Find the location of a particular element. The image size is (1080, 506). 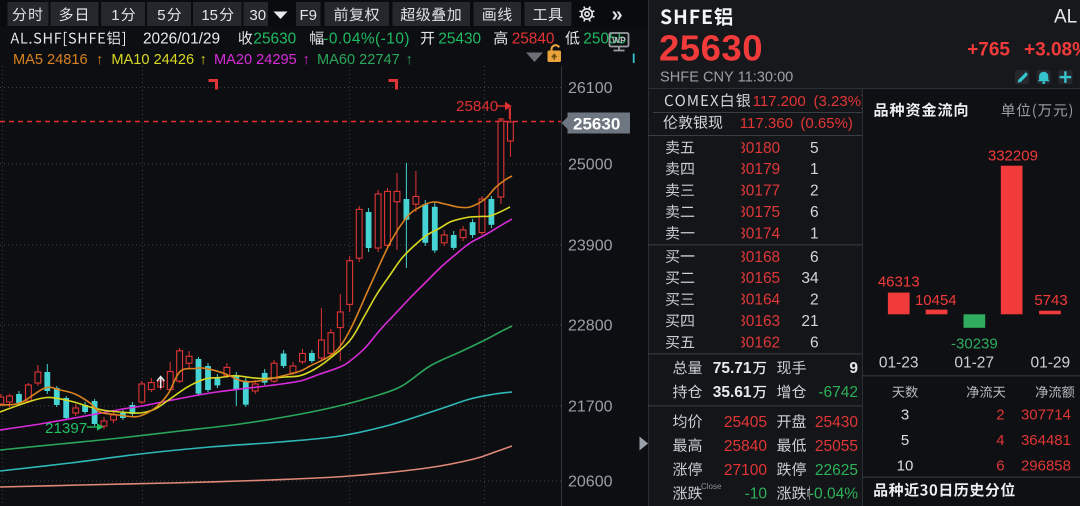

svg-text: 10454 is located at coordinates (936, 300).